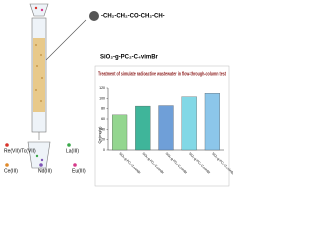 The width and height of the screenshot is (320, 240). What do you see at coordinates (200, 163) in the screenshot?
I see `x-tick-label: SiO₂-g-PC₂-C₈vimBr` at bounding box center [200, 163].